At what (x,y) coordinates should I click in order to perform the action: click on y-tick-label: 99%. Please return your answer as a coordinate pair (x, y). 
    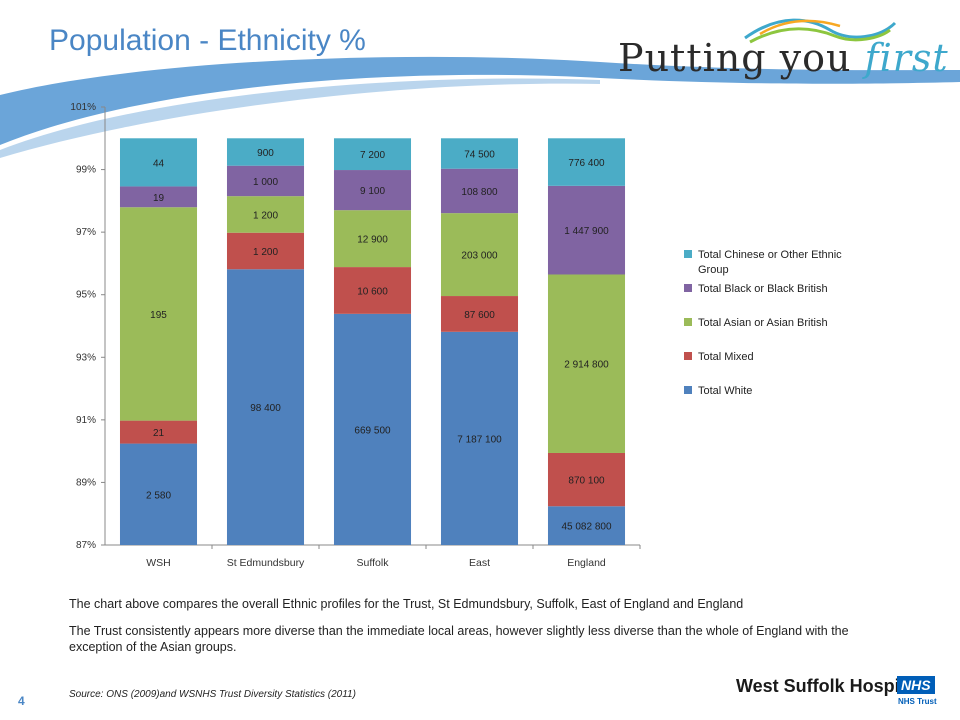
    Looking at the image, I should click on (86, 170).